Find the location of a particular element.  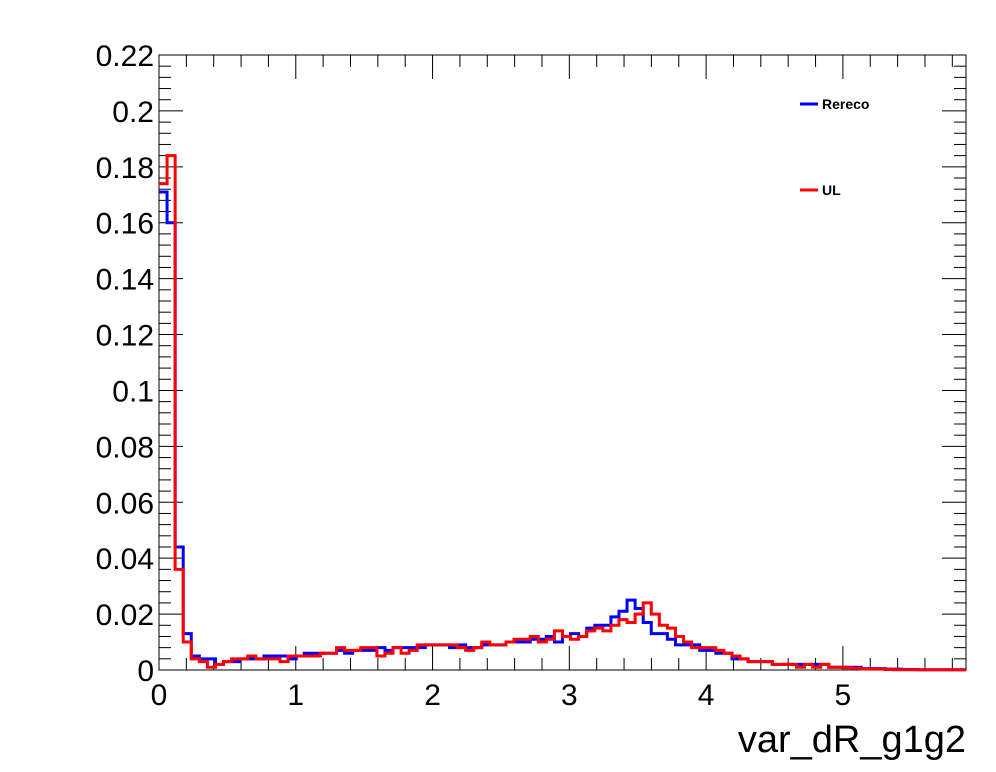

y-tick-label: 0.2 is located at coordinates (133, 112).